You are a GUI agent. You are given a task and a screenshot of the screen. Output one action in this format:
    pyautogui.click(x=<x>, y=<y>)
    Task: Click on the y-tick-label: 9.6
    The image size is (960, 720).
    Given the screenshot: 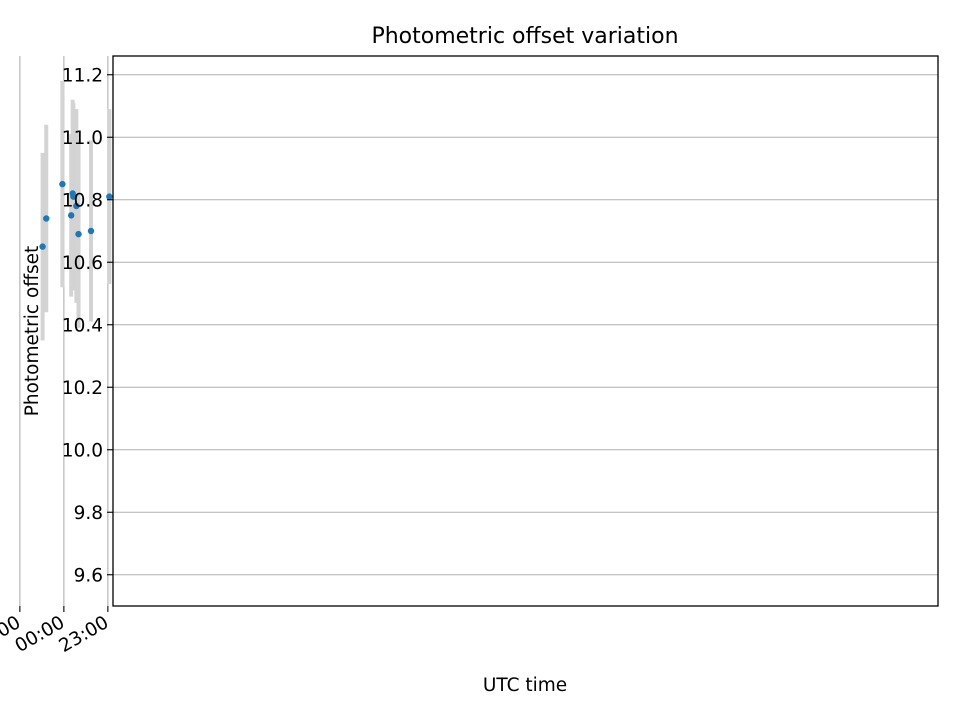 What is the action you would take?
    pyautogui.click(x=88, y=575)
    